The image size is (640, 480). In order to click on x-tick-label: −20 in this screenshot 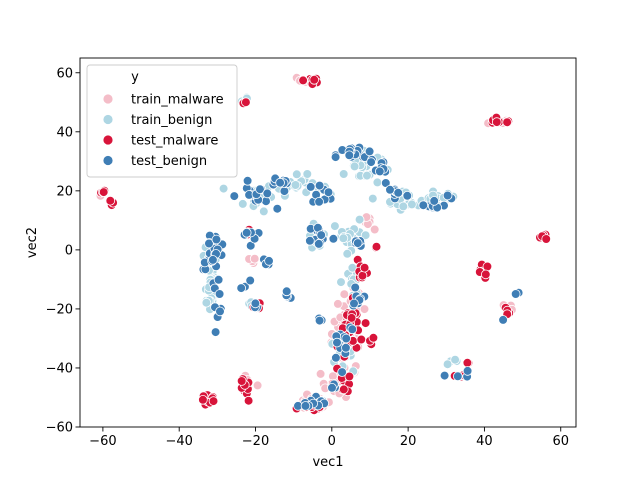, I will do `click(255, 441)`.